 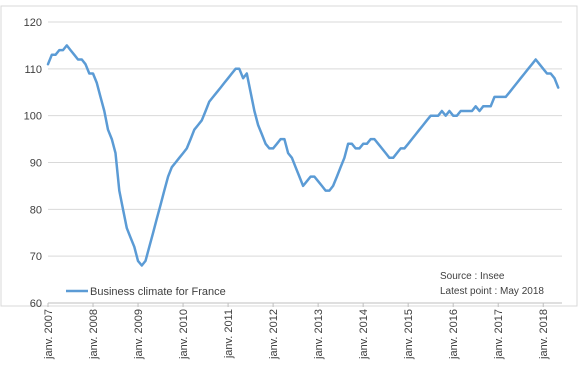 I want to click on x-tick-label: janv. 2012, so click(x=274, y=334).